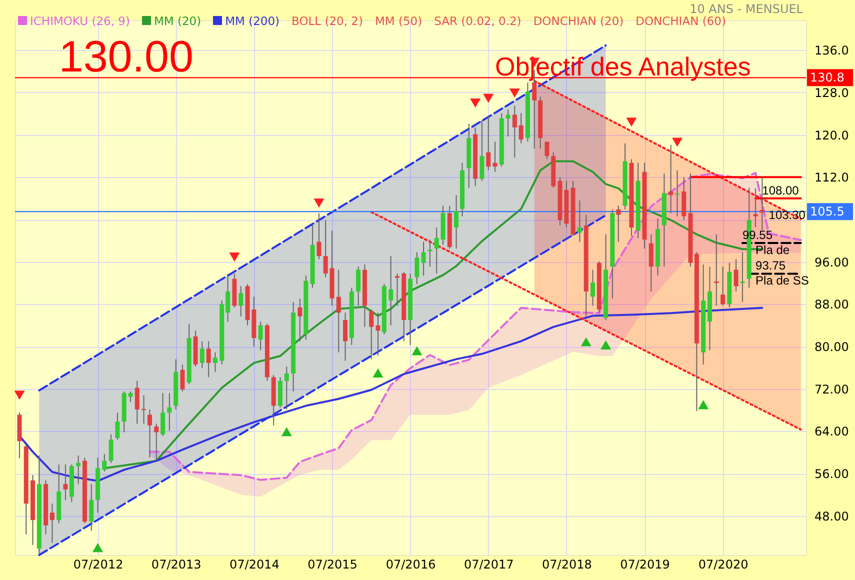 The height and width of the screenshot is (580, 855). Describe the element at coordinates (567, 565) in the screenshot. I see `x-tick-label: 07/2018` at that location.